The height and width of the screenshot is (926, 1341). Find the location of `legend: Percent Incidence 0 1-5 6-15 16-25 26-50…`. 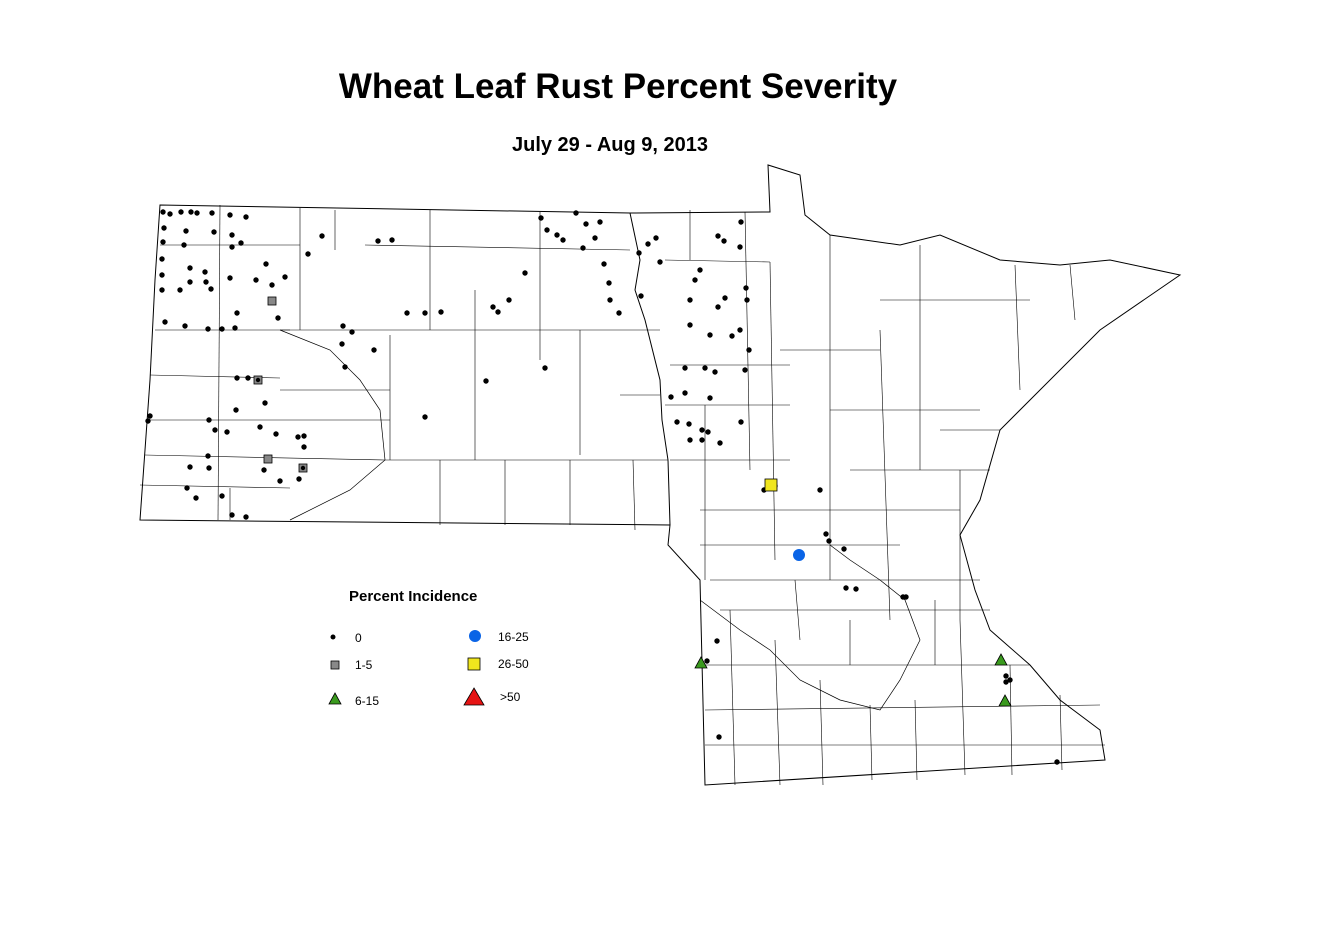

legend: Percent Incidence 0 1-5 6-15 16-25 26-50… is located at coordinates (428, 648).